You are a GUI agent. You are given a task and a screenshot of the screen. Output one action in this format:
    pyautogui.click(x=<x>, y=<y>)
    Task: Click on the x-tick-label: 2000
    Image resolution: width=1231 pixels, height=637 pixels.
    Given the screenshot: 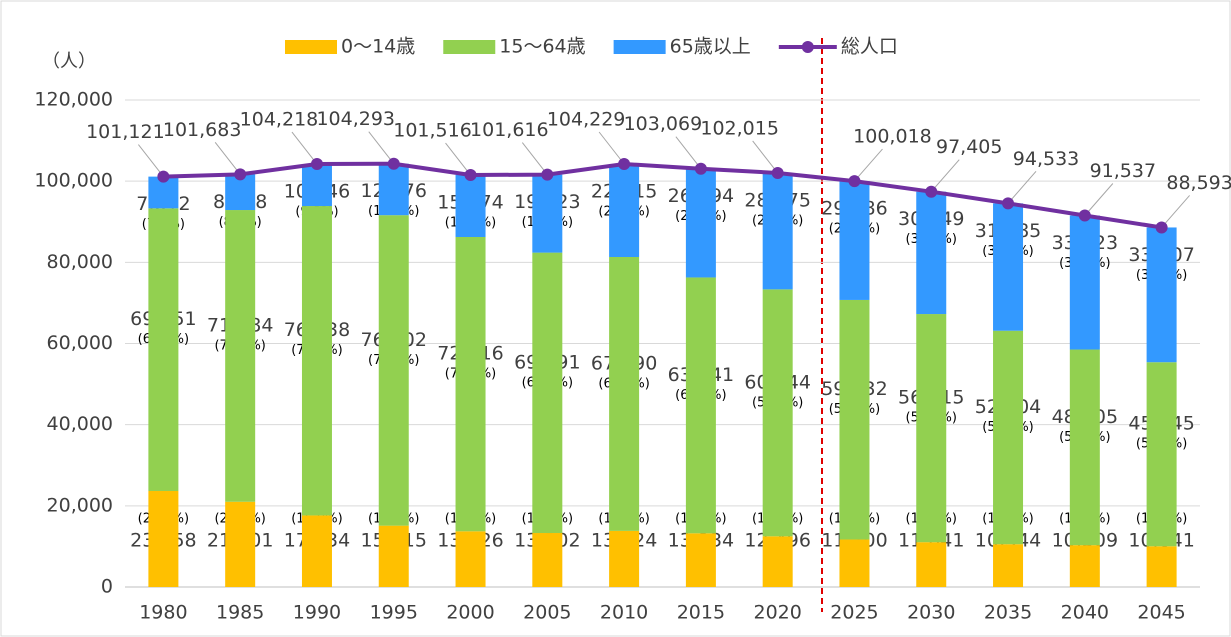 What is the action you would take?
    pyautogui.click(x=470, y=613)
    